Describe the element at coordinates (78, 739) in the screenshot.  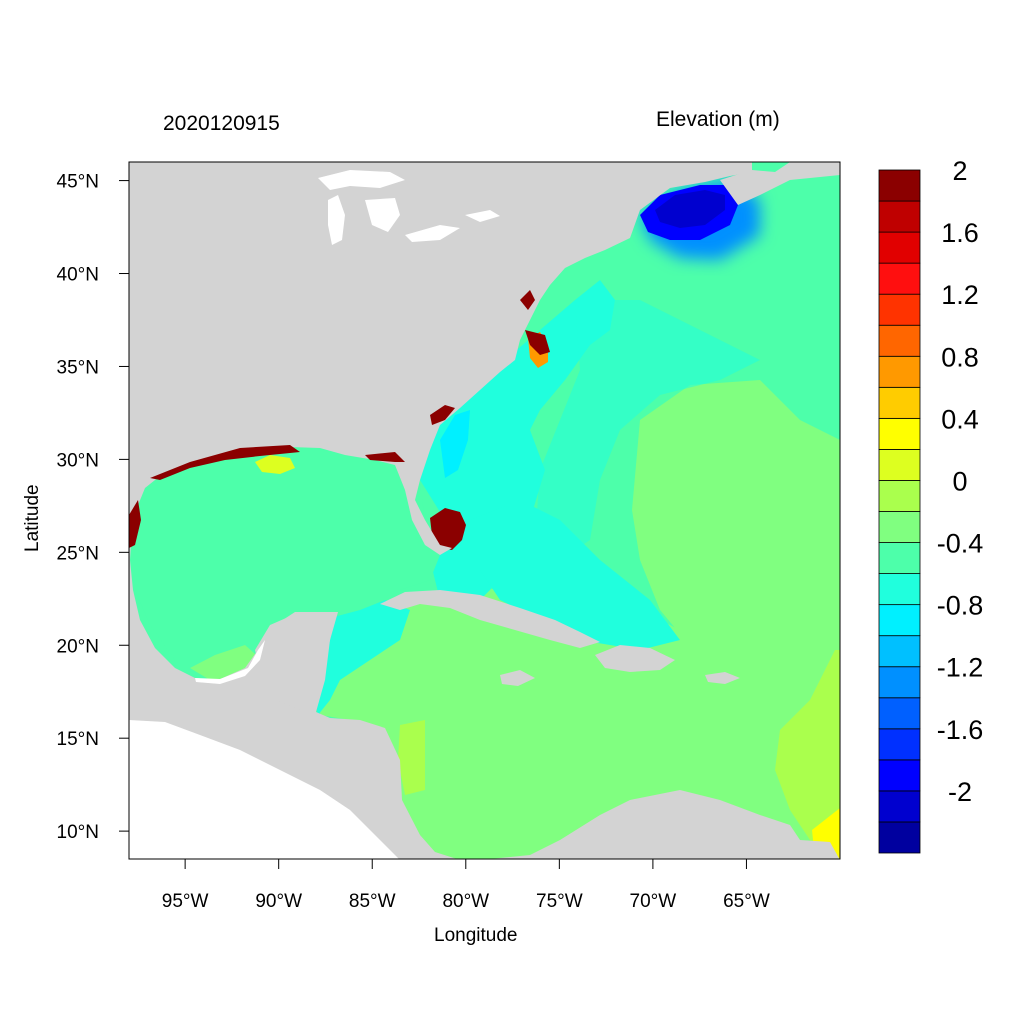
I see `y-tick-label: 15°N` at that location.